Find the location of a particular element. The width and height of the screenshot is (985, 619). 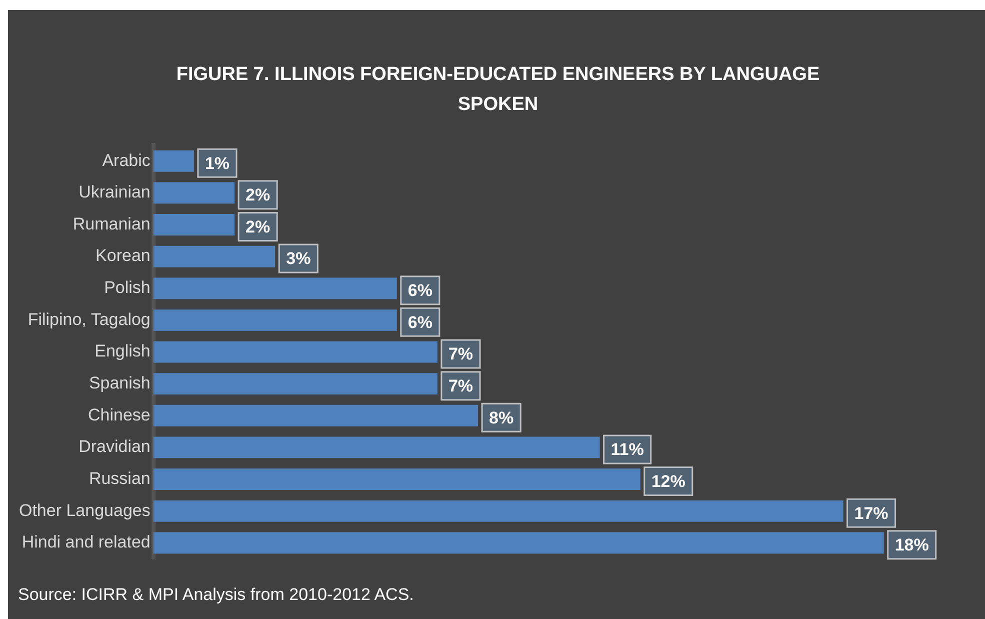

y-tick-label: Dravidian is located at coordinates (114, 446).